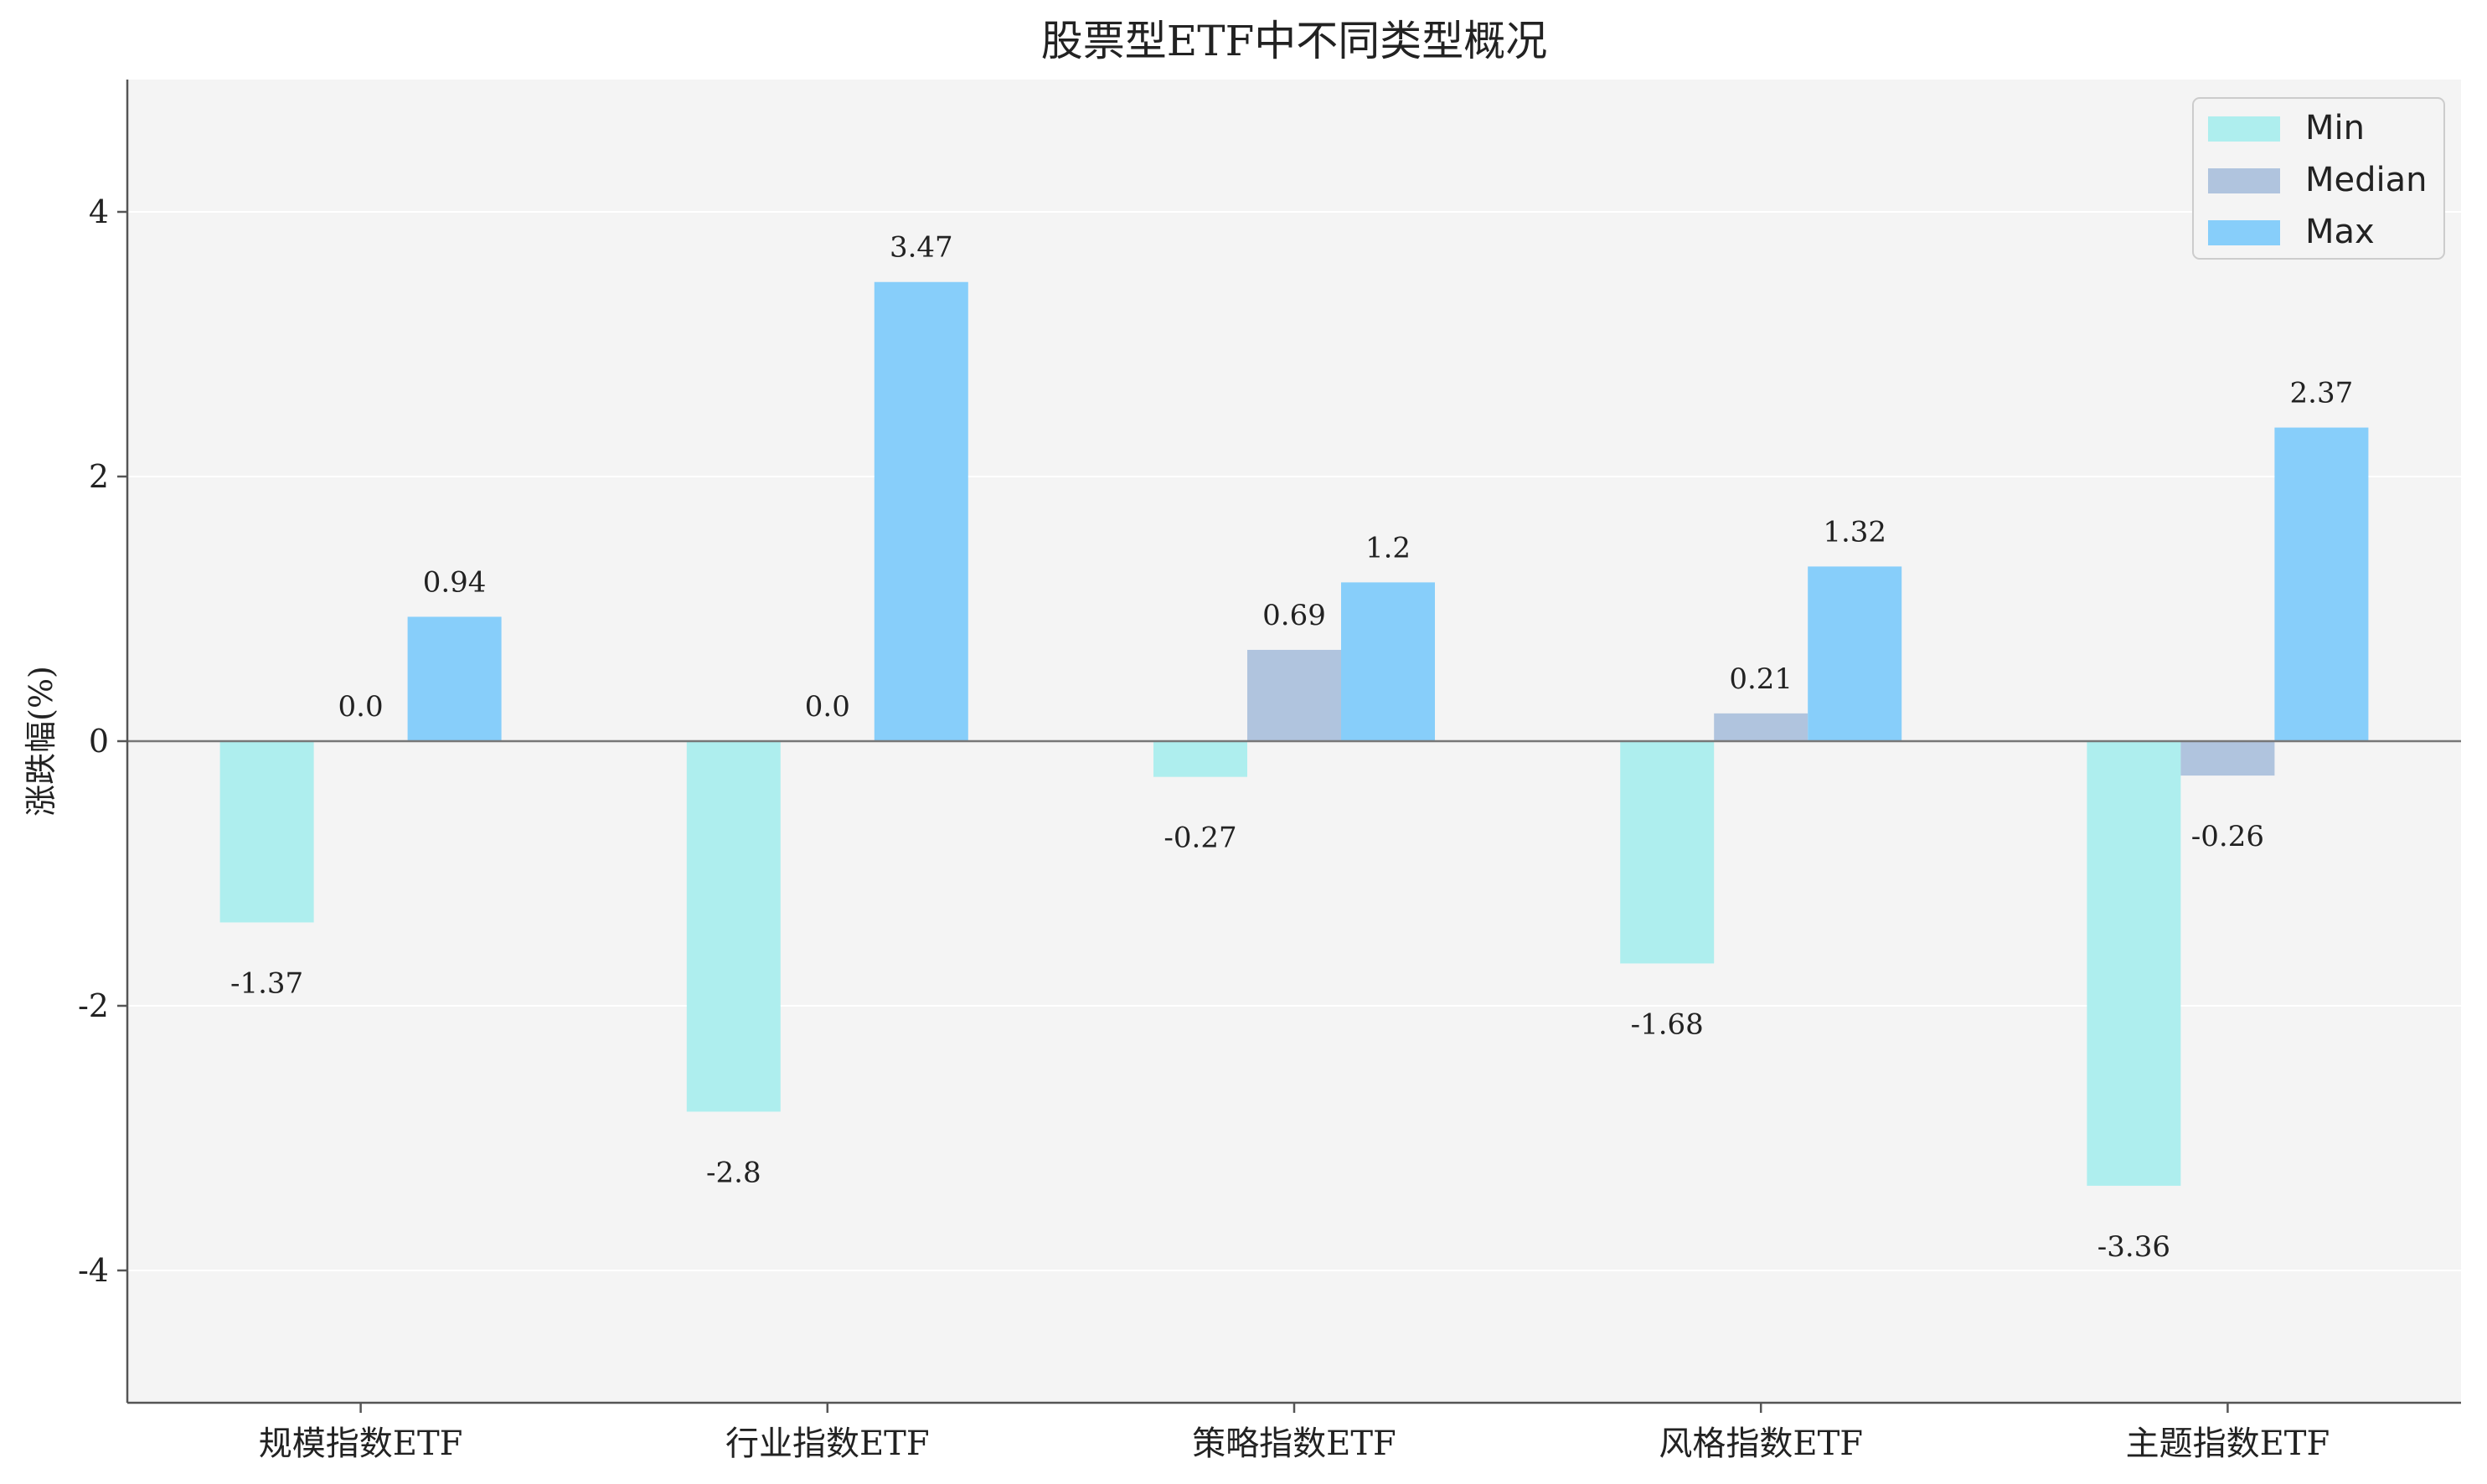 Image resolution: width=2487 pixels, height=1484 pixels. What do you see at coordinates (99, 741) in the screenshot?
I see `y-tick-label: 0` at bounding box center [99, 741].